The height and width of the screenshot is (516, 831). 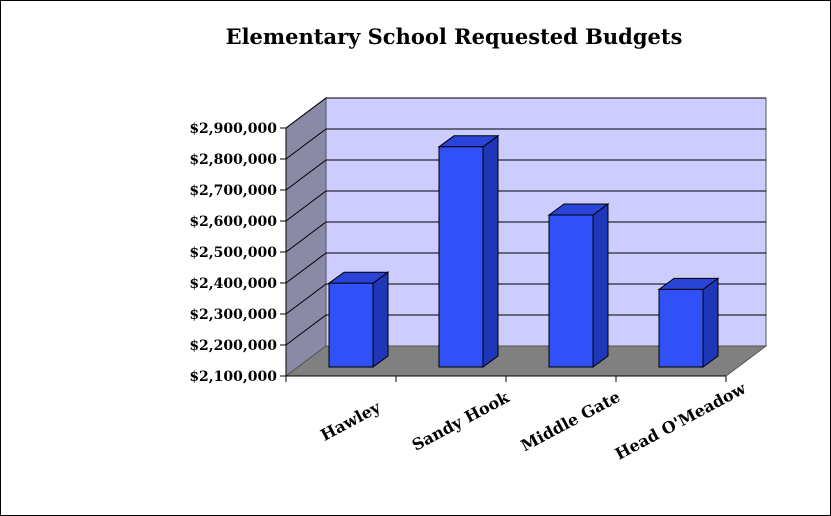 I want to click on y-tick-label: $2,800,000, so click(x=233, y=160).